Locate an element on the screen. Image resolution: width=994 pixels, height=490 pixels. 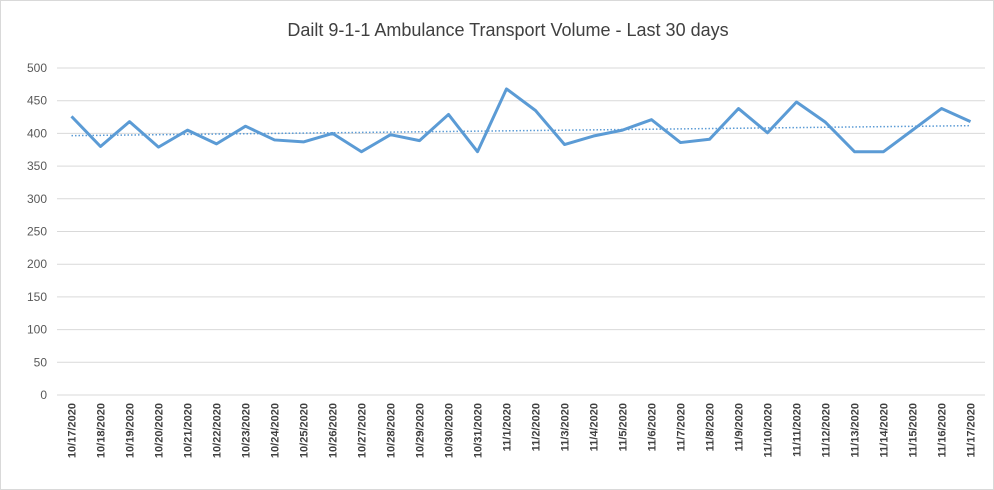
y-tick-label: 400 is located at coordinates (37, 133).